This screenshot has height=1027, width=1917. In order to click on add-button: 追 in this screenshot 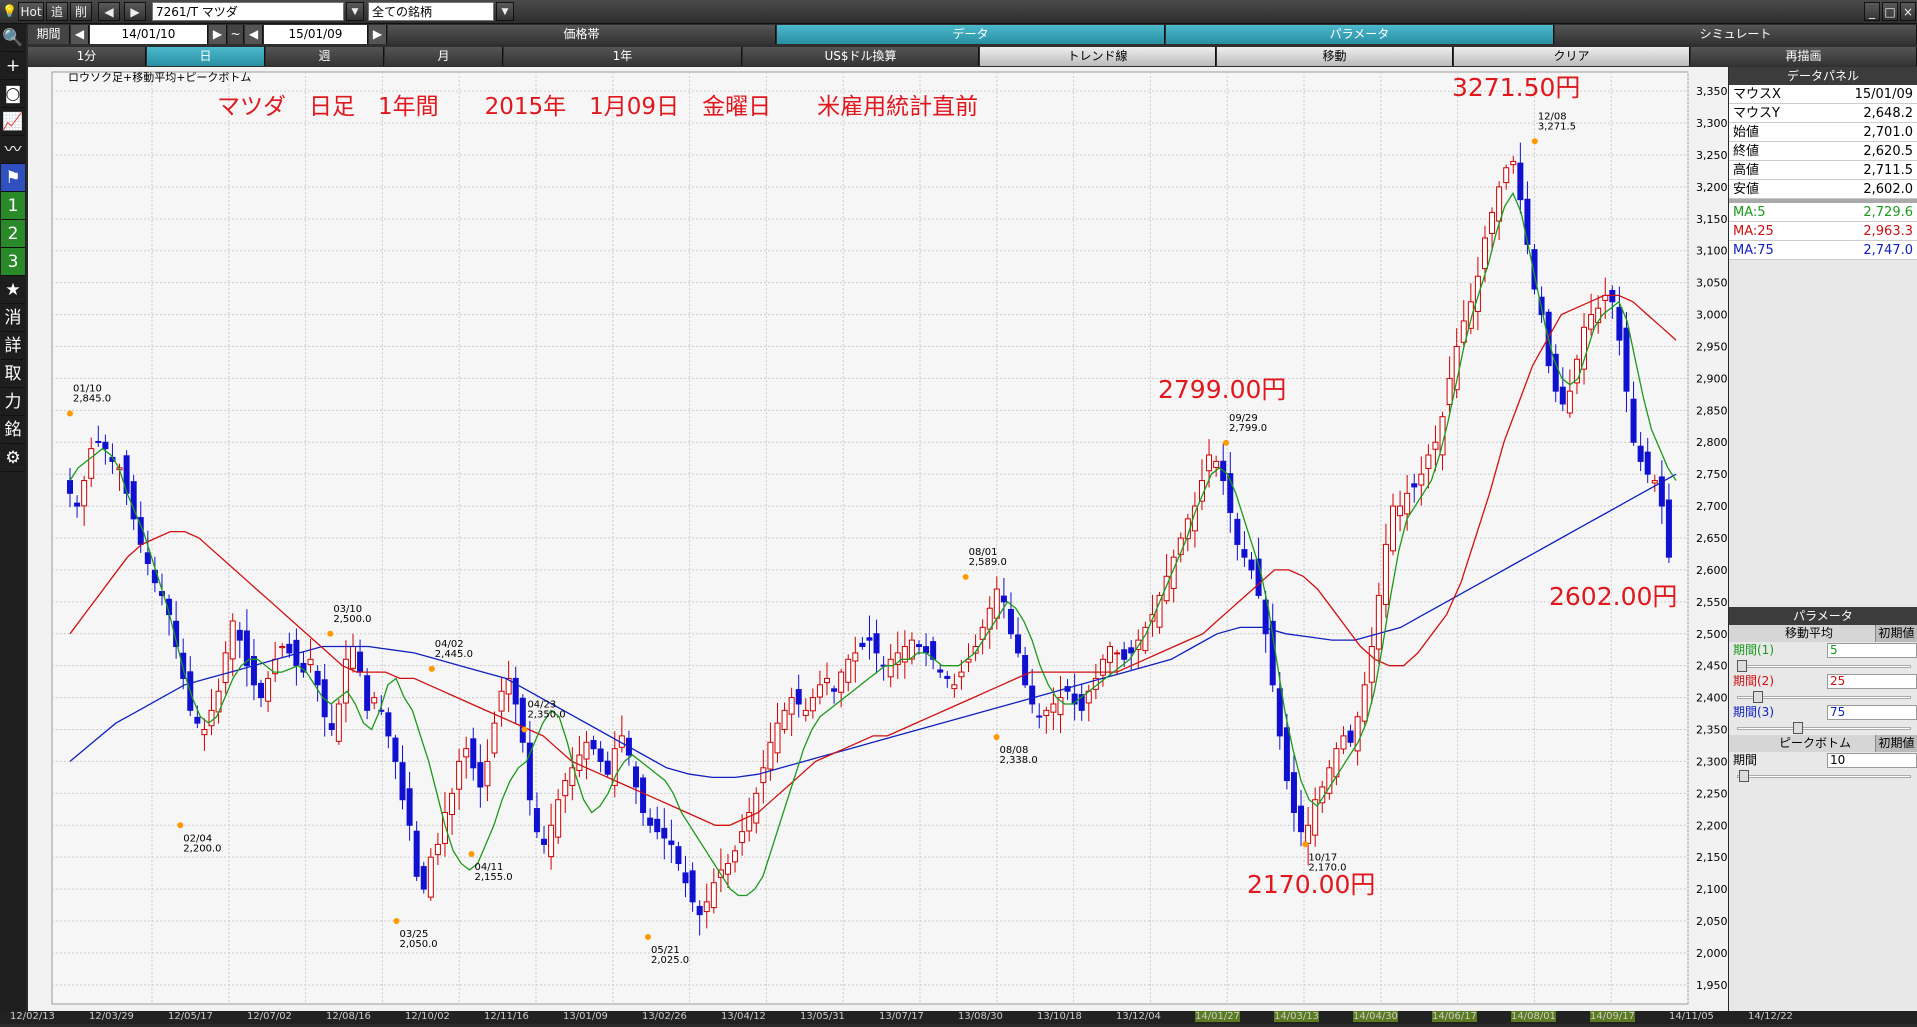, I will do `click(57, 11)`.